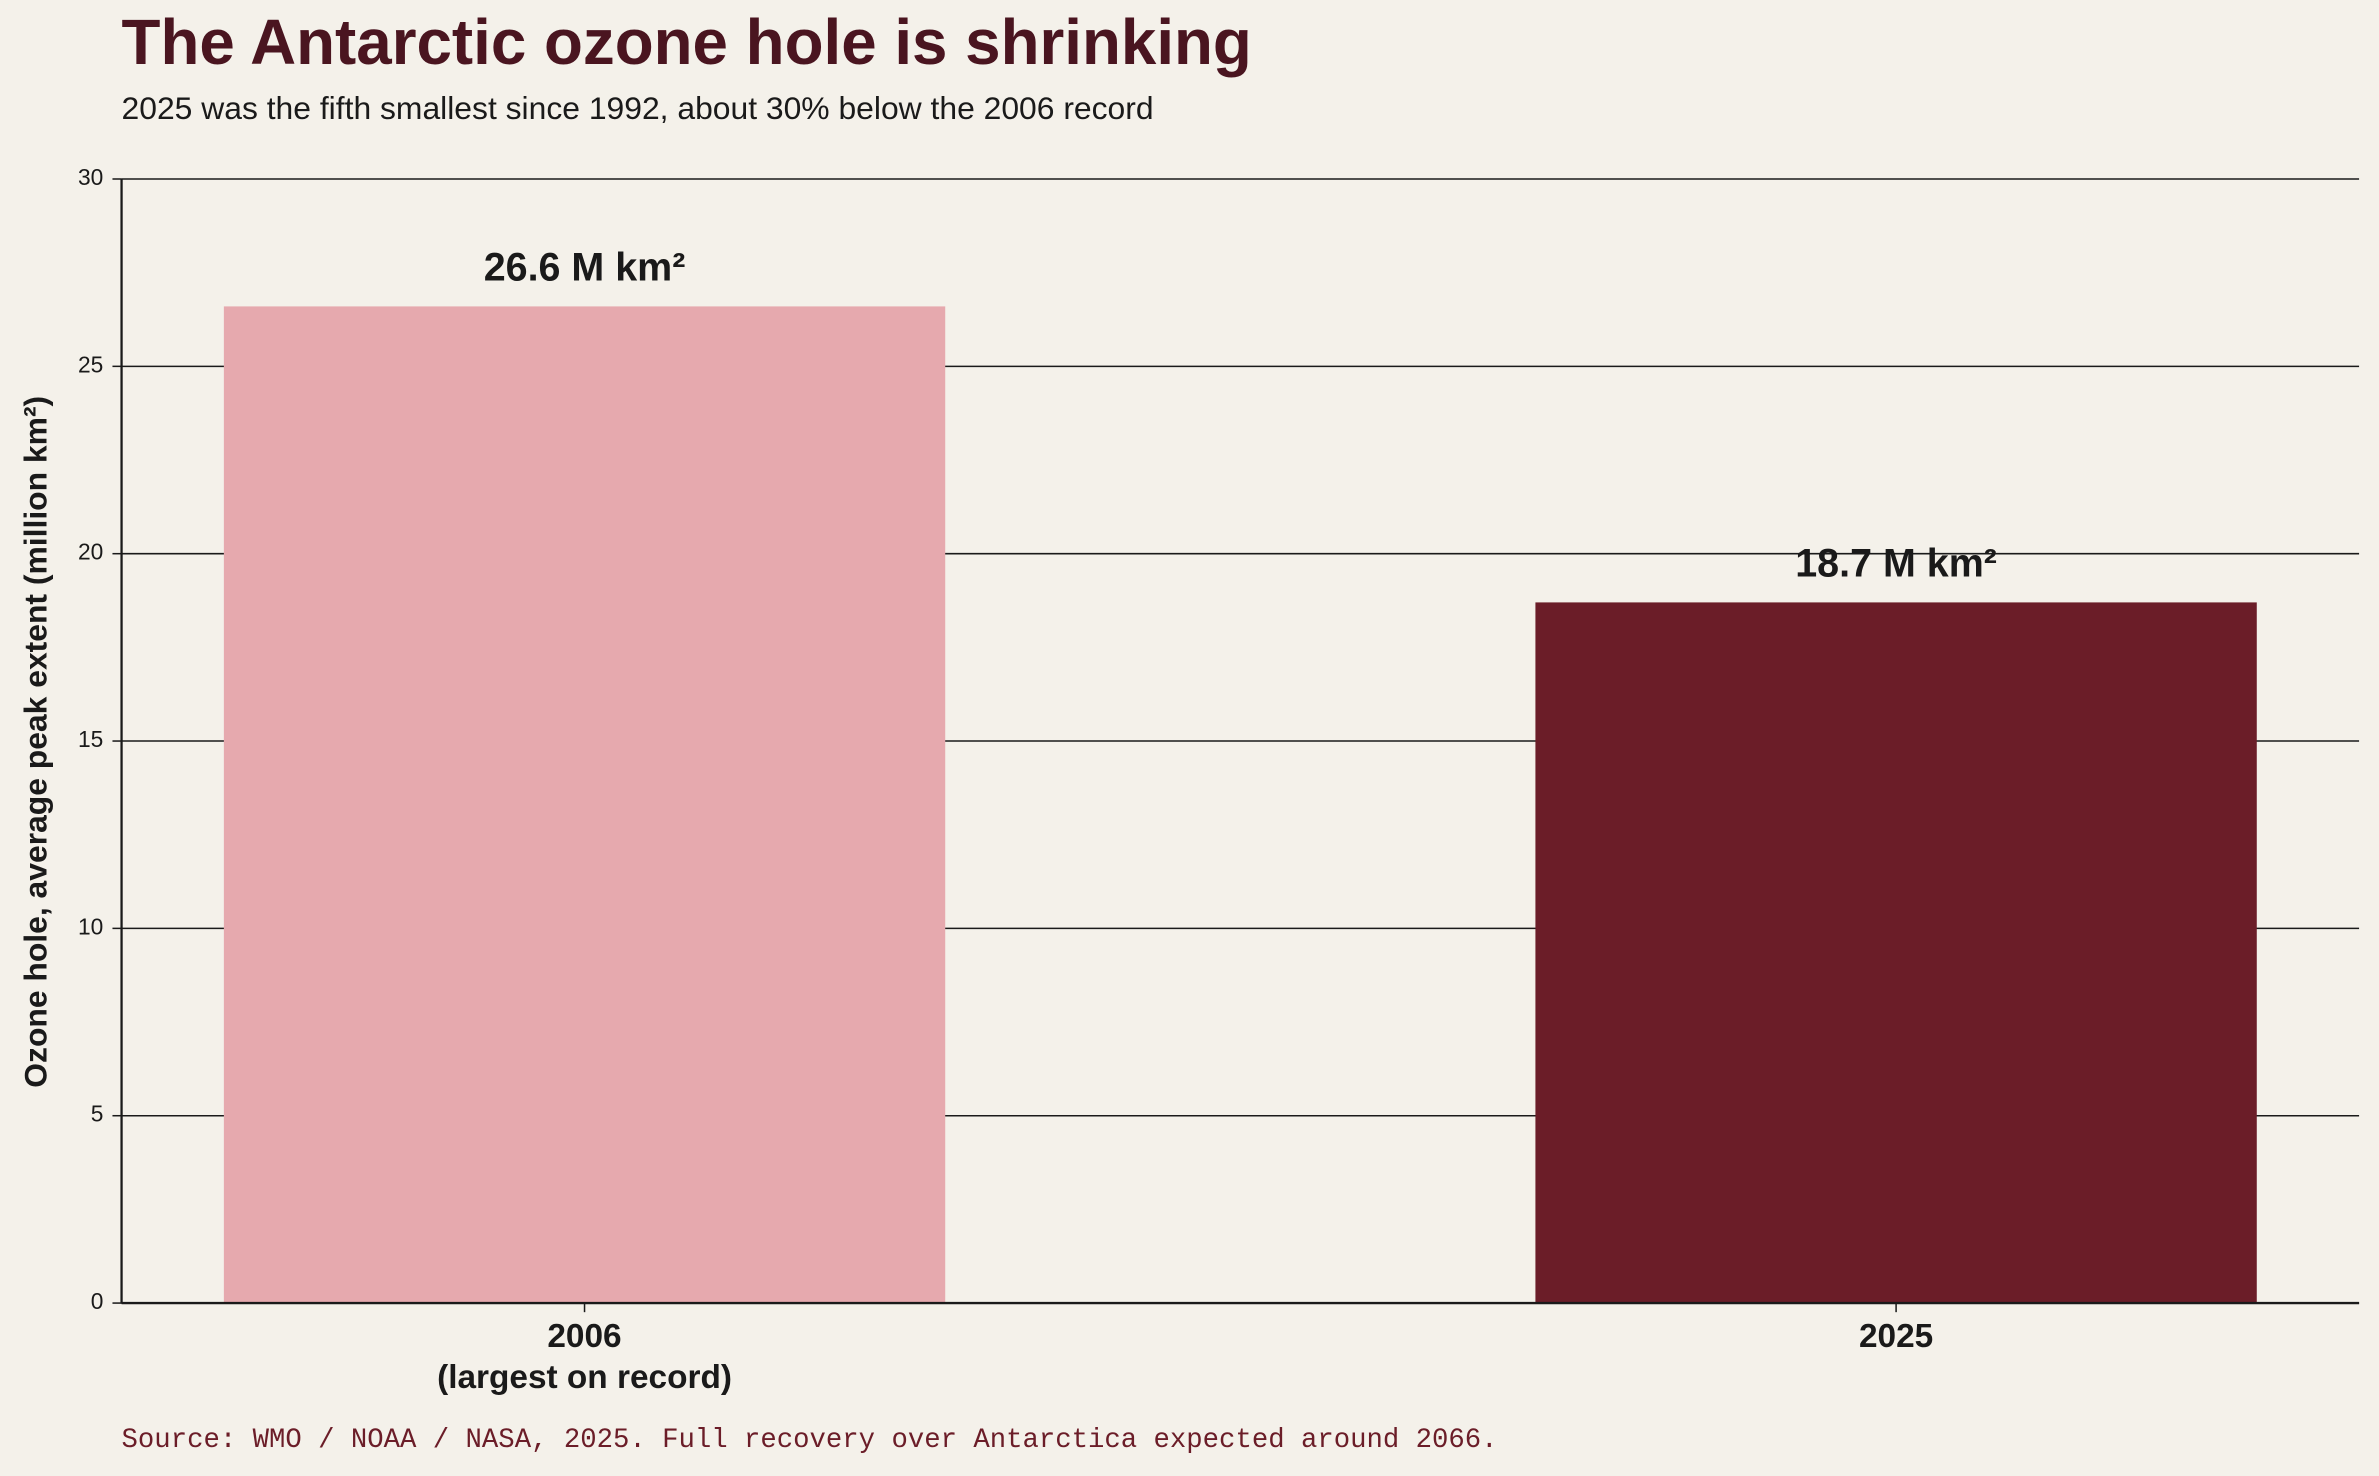 The height and width of the screenshot is (1476, 2379). I want to click on x-tick-label-box: 2025, so click(1896, 1335).